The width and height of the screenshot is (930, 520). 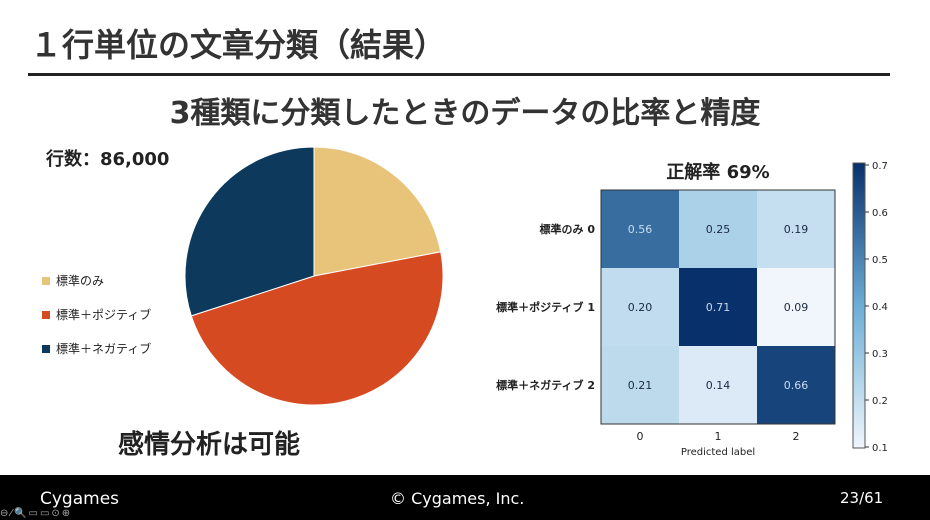 I want to click on legend-label: 標準＋ネガティブ, so click(x=104, y=349).